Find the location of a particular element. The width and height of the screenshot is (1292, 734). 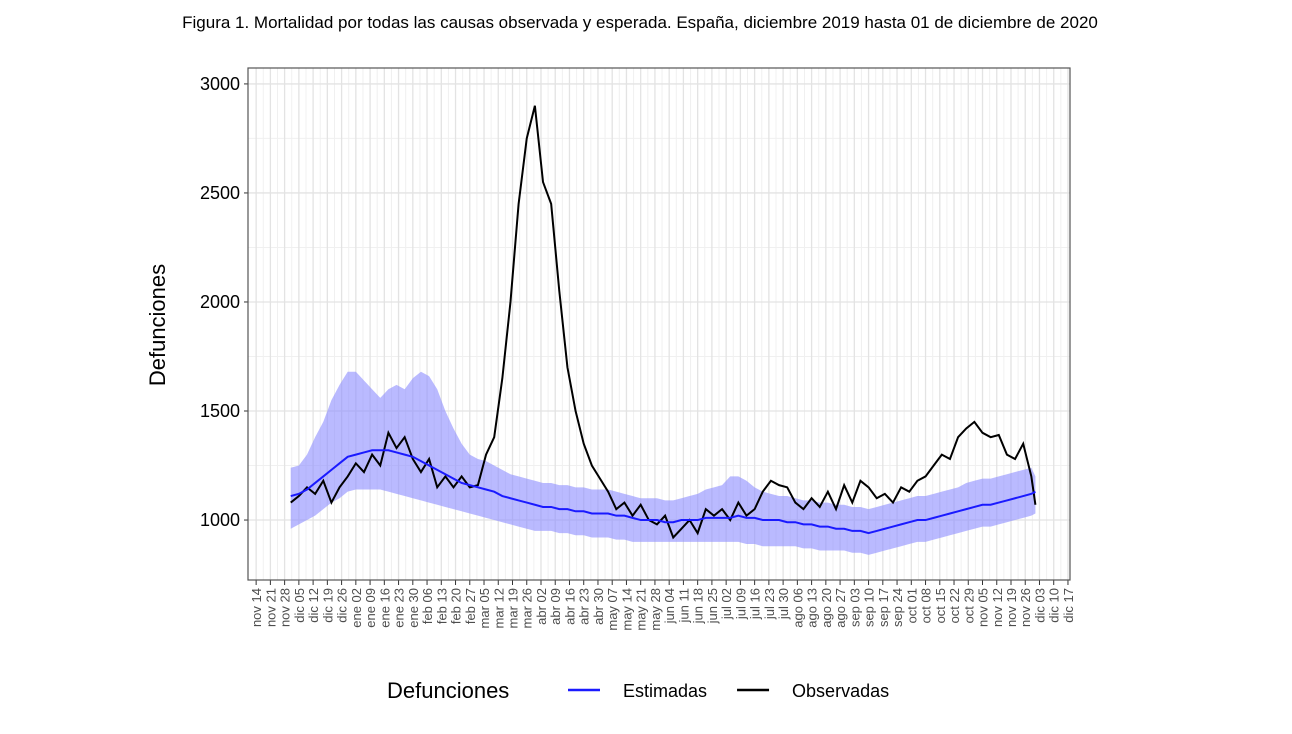

x-tick-label: nov 21 is located at coordinates (270, 607).